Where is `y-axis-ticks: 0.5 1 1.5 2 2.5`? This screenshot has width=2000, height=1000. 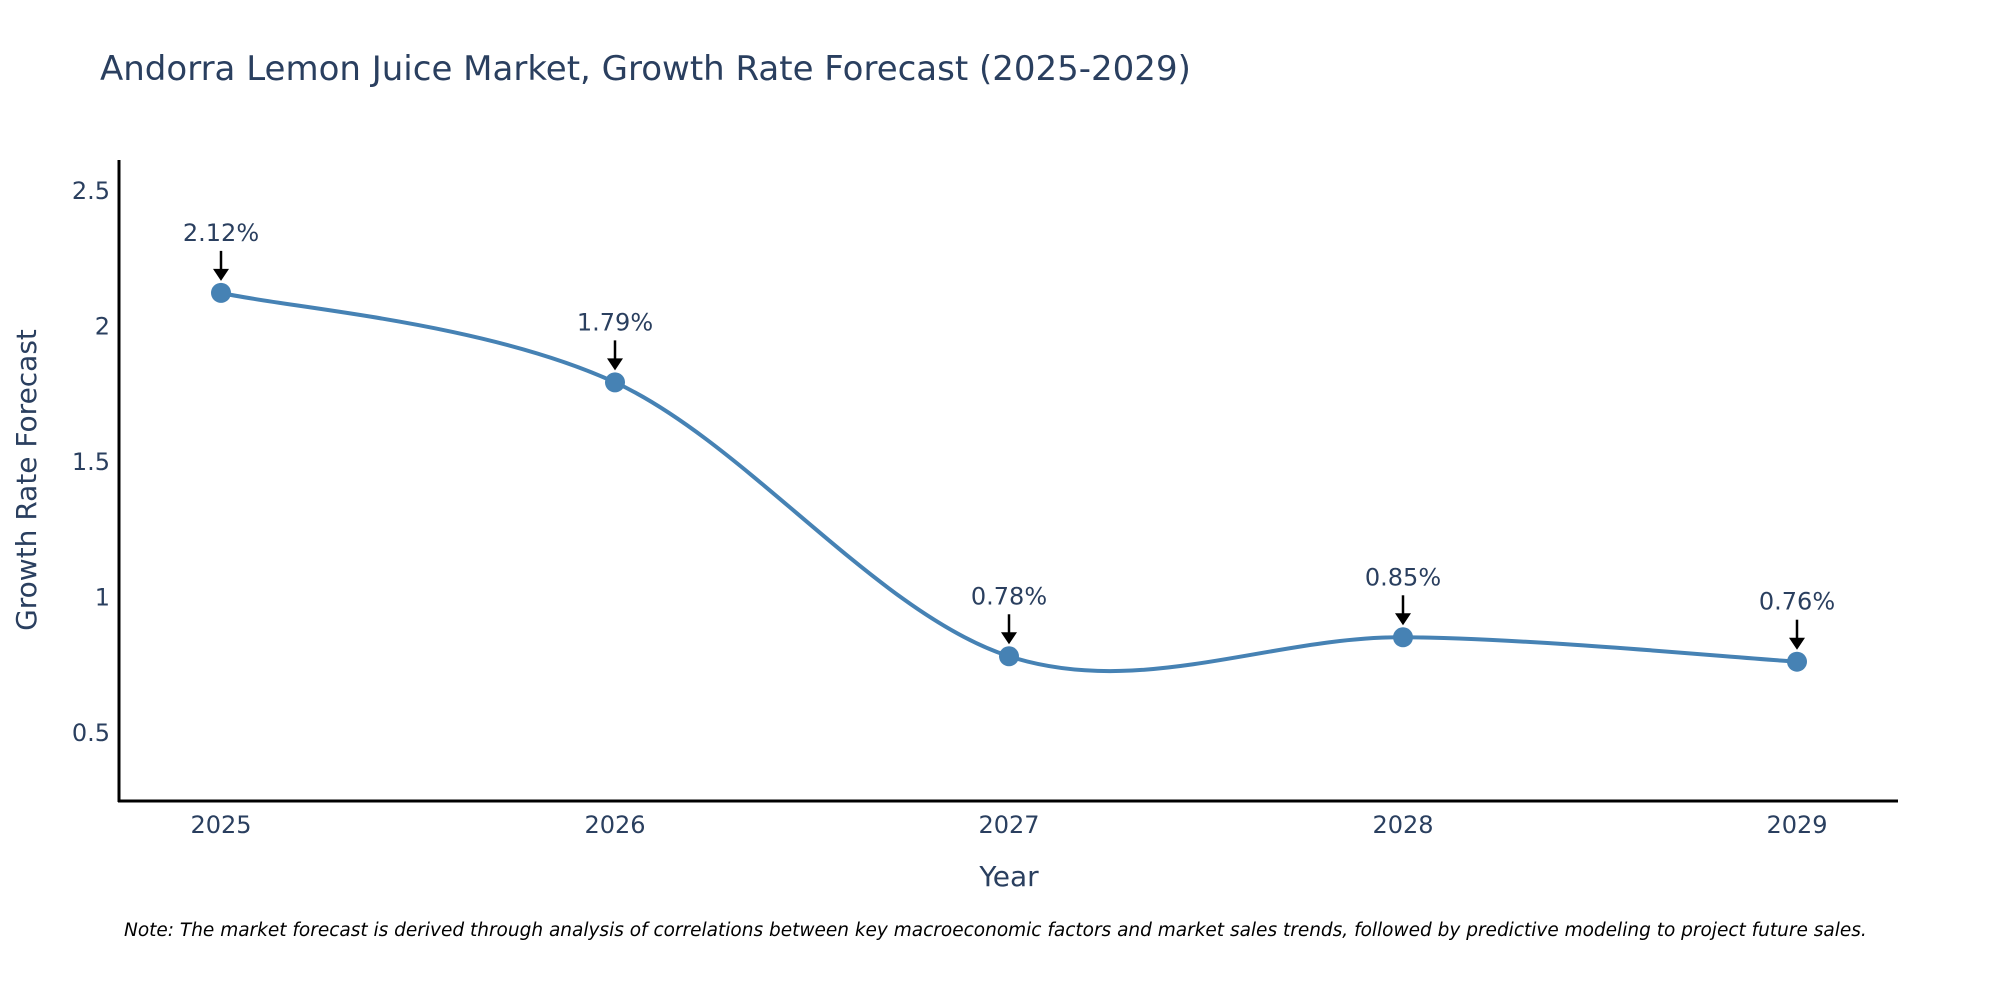 y-axis-ticks: 0.5 1 1.5 2 2.5 is located at coordinates (91, 462).